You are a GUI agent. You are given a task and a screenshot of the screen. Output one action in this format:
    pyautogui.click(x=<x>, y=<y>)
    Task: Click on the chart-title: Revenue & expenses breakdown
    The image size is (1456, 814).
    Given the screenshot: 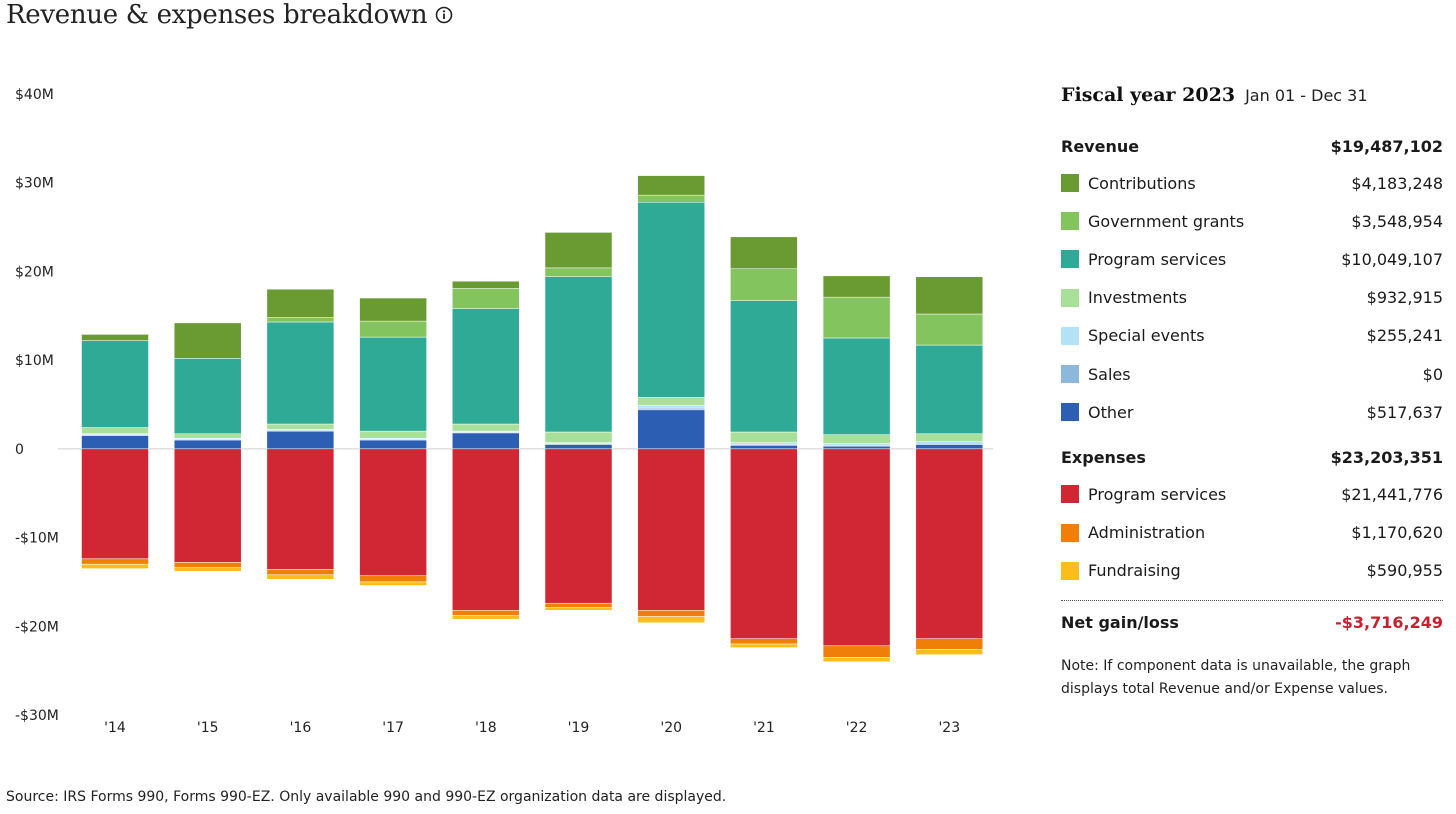 What is the action you would take?
    pyautogui.click(x=217, y=15)
    